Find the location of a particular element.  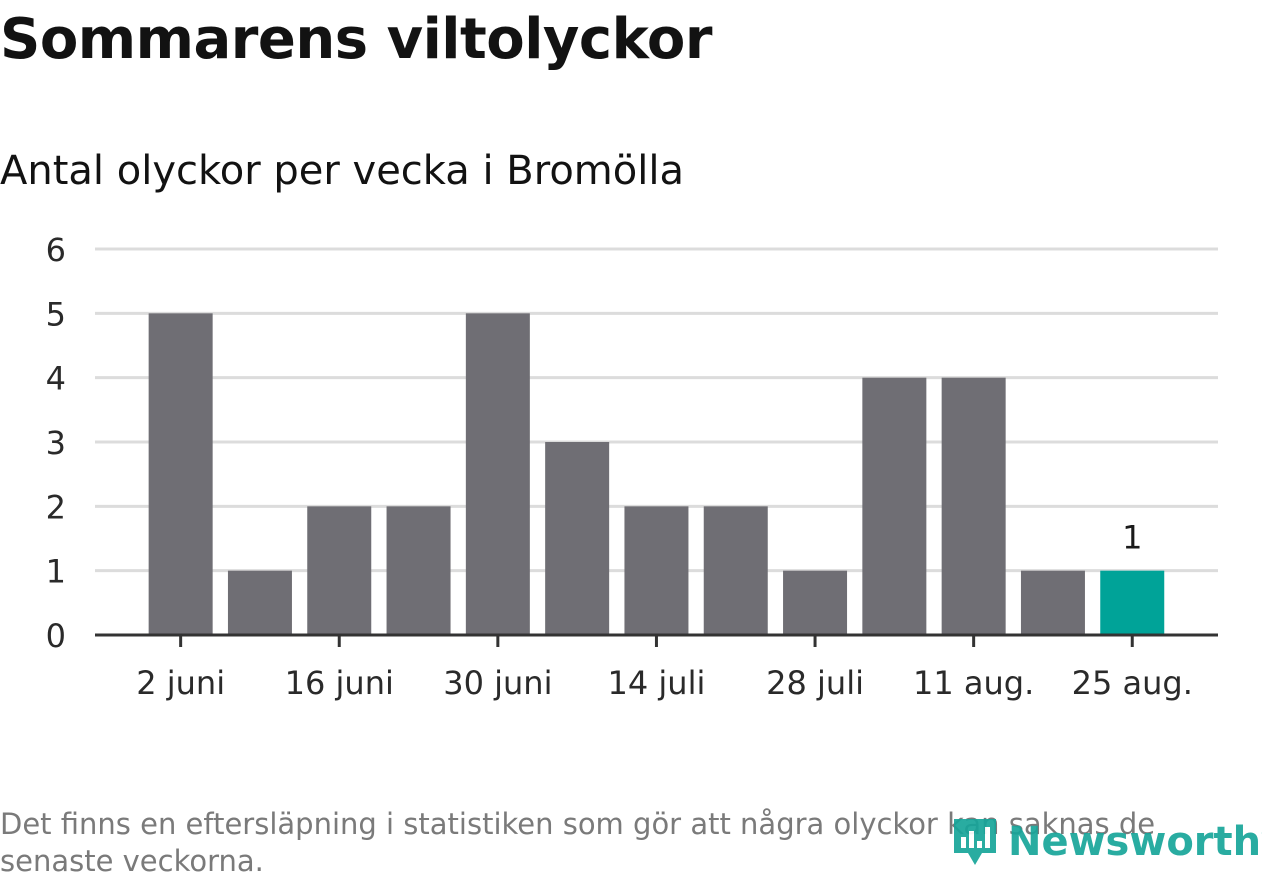

brand-logo: Newsworthy is located at coordinates (1106, 842).